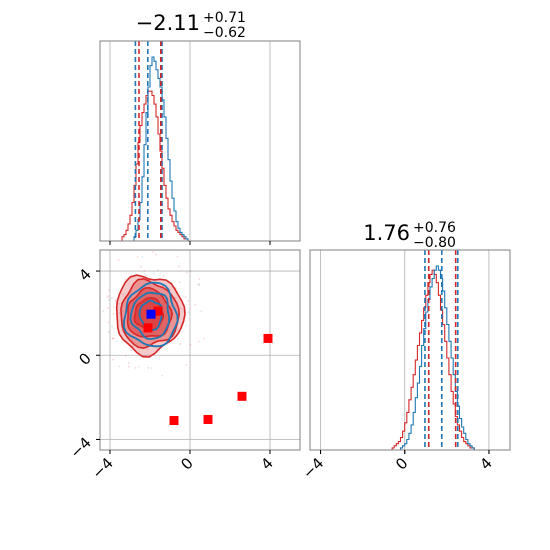 The width and height of the screenshot is (550, 550). Describe the element at coordinates (186, 463) in the screenshot. I see `scatter-xtick-label-1: 0` at that location.